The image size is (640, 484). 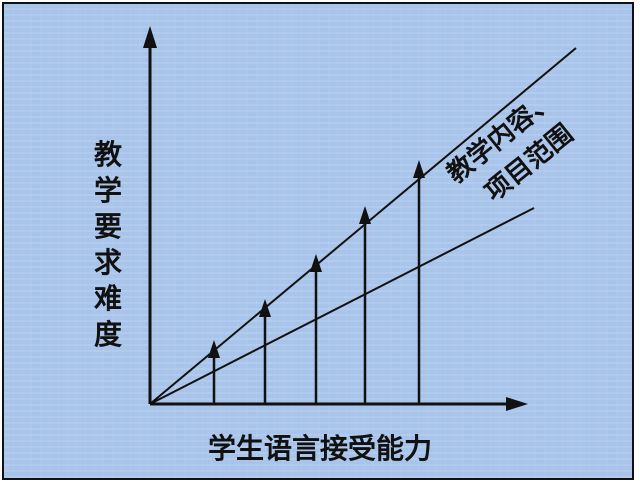 What do you see at coordinates (214, 349) in the screenshot?
I see `vertical-arrow-1-head` at bounding box center [214, 349].